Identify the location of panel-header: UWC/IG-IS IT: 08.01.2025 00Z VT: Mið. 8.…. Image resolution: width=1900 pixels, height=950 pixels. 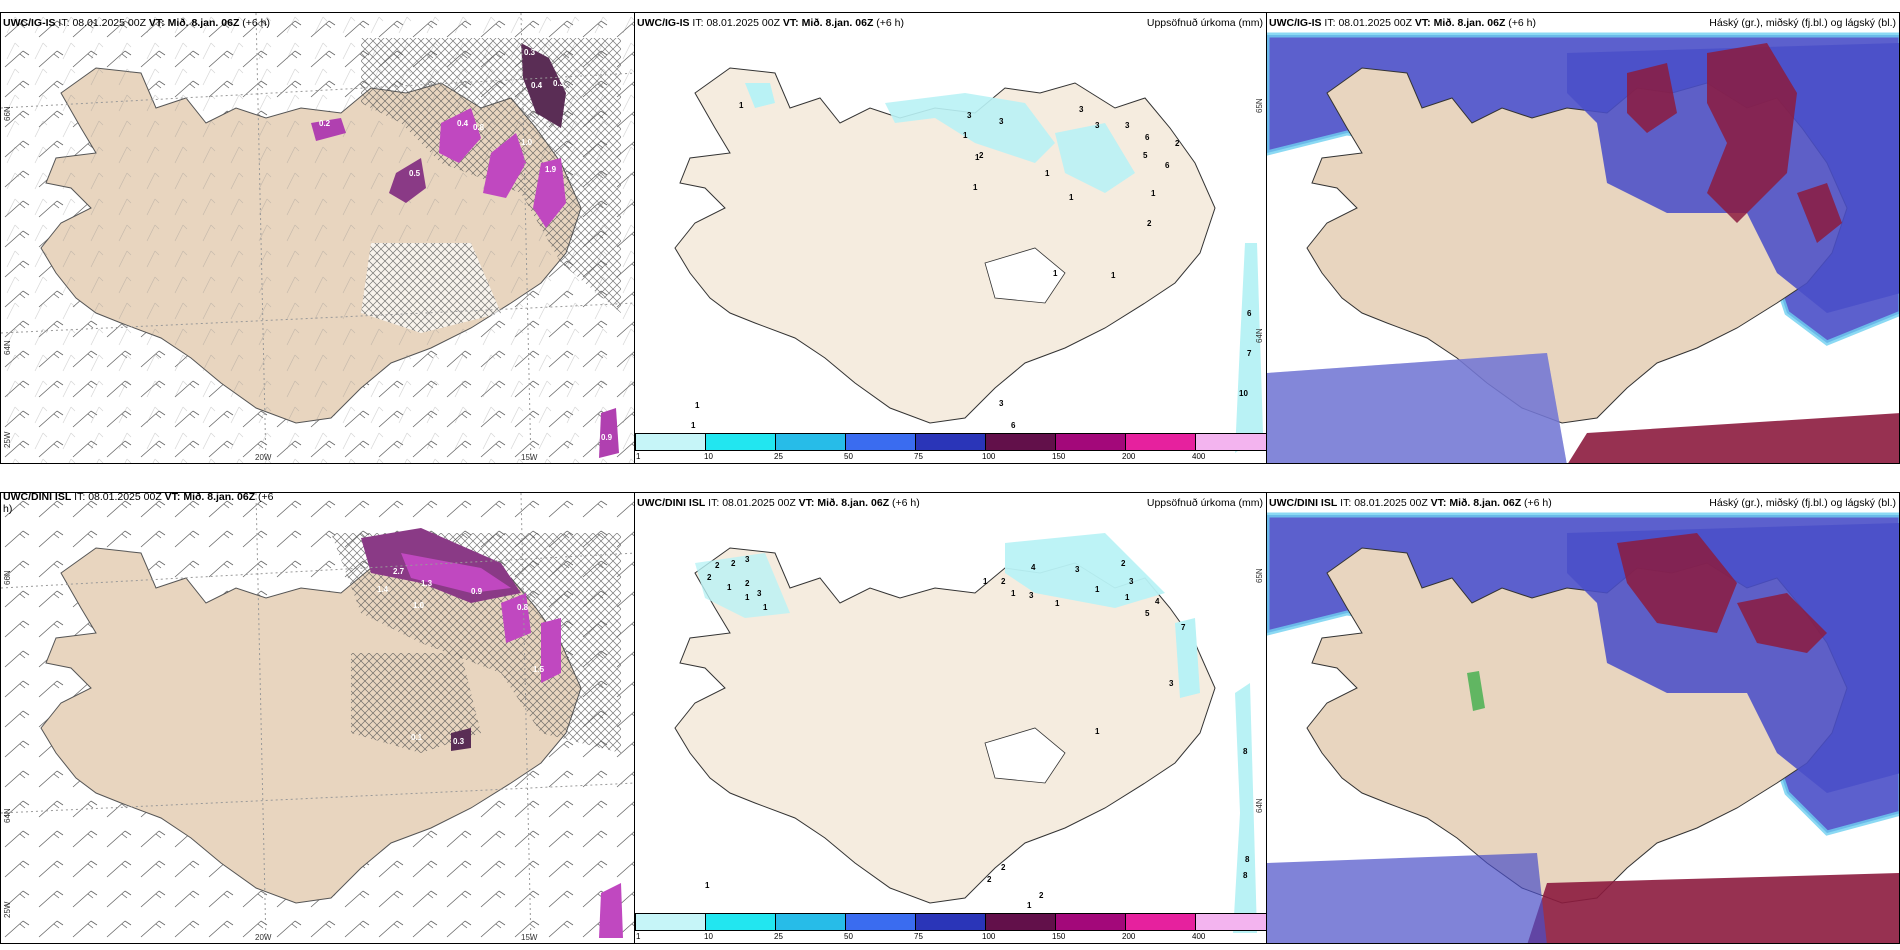
(137, 23).